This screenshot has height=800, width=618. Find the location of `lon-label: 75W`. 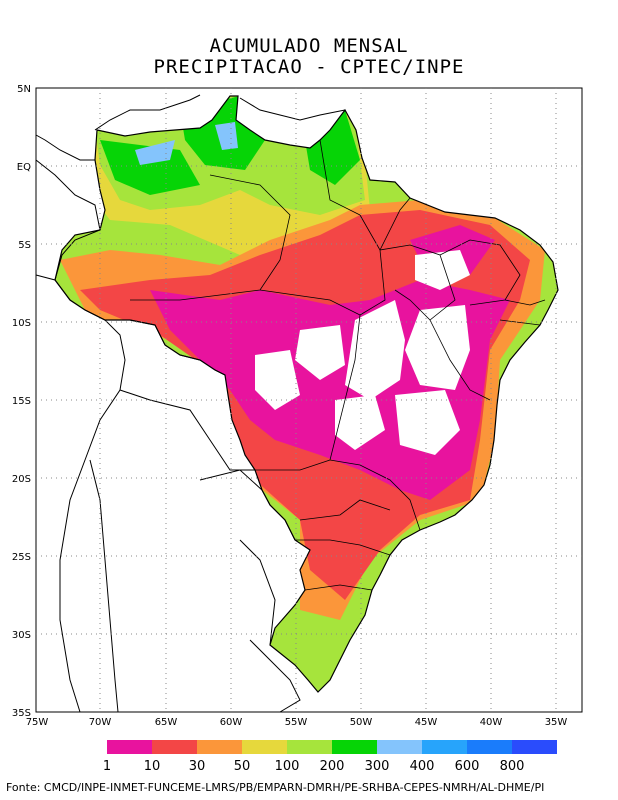

lon-label: 75W is located at coordinates (37, 722).